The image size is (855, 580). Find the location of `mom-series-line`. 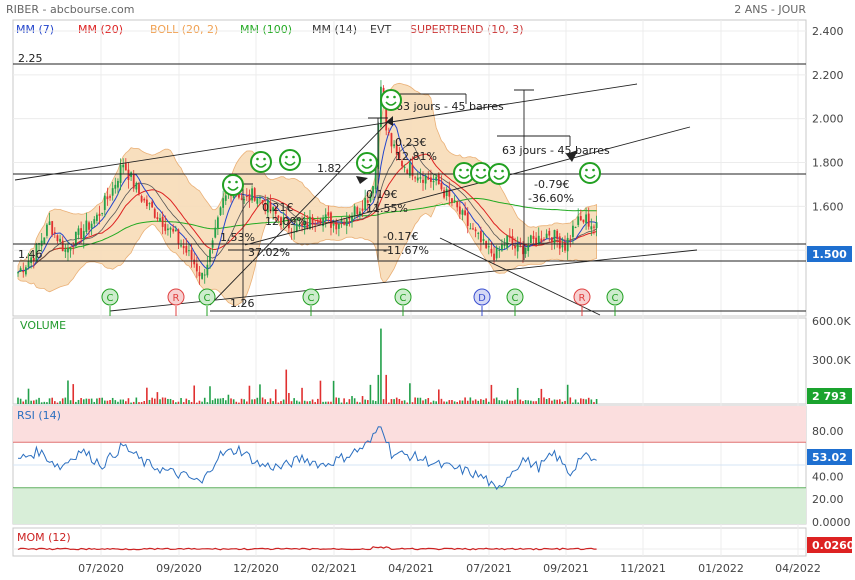

mom-series-line is located at coordinates (307, 548).